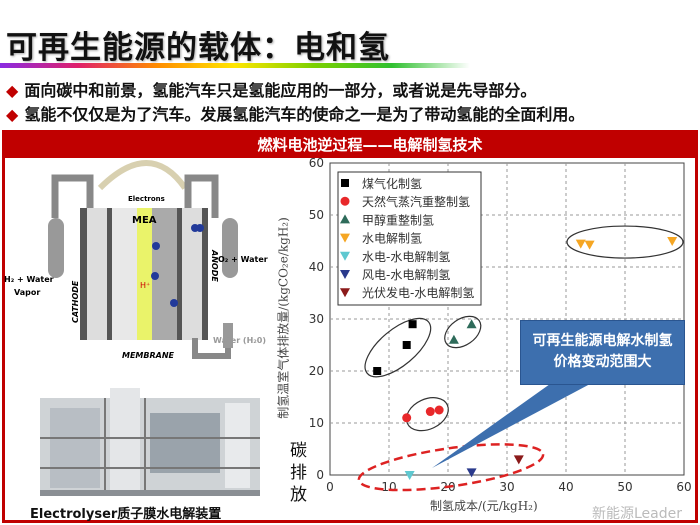 This screenshot has width=700, height=525. I want to click on x-tick-label: 0, so click(330, 487).